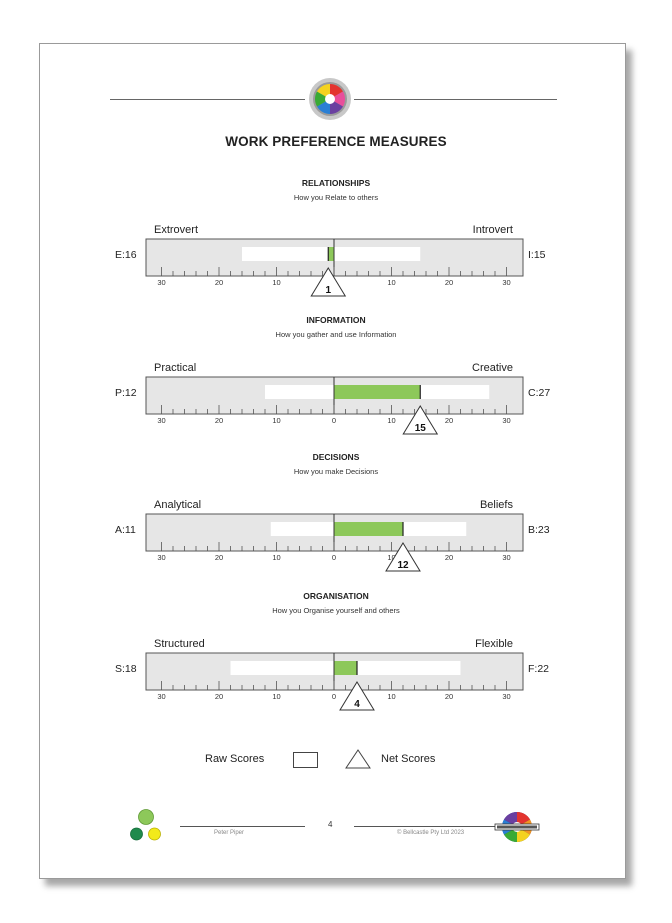 The width and height of the screenshot is (672, 923). I want to click on header-rule-left, so click(207, 99).